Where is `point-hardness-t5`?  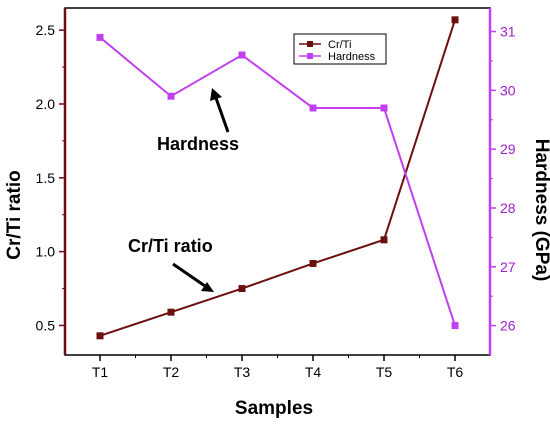 point-hardness-t5 is located at coordinates (384, 108).